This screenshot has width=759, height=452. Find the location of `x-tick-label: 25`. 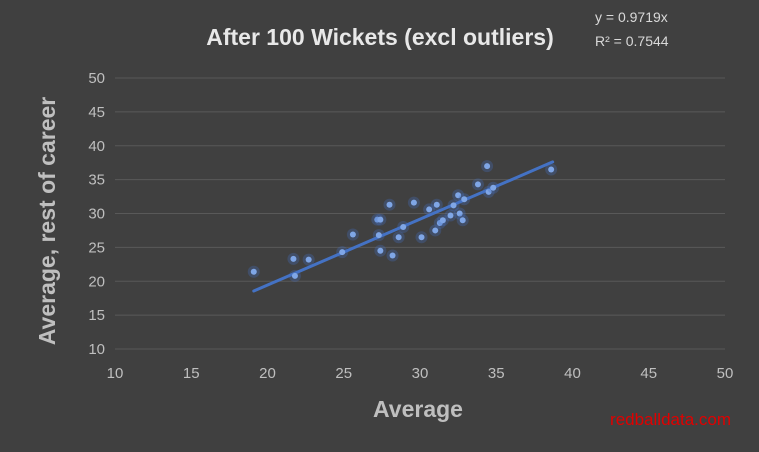

x-tick-label: 25 is located at coordinates (343, 373).